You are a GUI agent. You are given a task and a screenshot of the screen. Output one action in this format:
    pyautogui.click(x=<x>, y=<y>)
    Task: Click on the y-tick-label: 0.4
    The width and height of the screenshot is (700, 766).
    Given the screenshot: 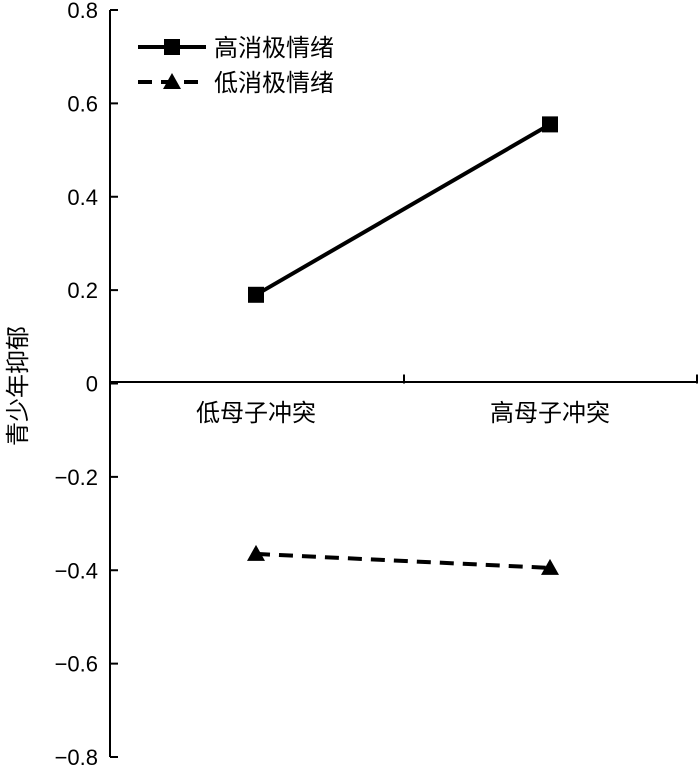 What is the action you would take?
    pyautogui.click(x=82, y=197)
    